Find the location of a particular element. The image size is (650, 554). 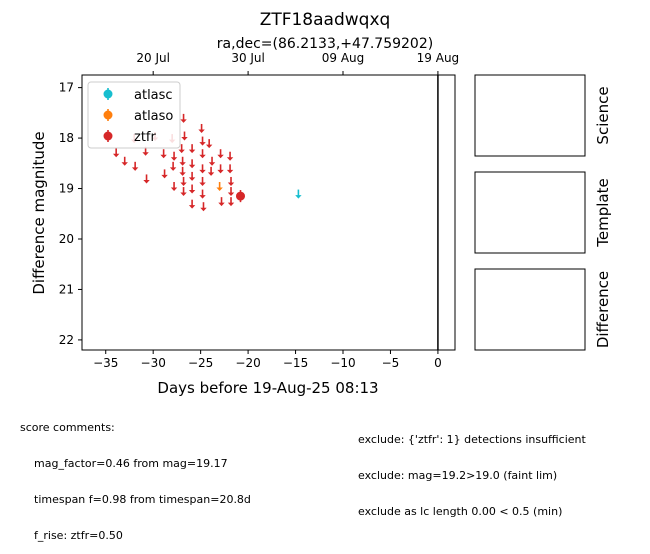

x-tick-label: −5 is located at coordinates (391, 363).